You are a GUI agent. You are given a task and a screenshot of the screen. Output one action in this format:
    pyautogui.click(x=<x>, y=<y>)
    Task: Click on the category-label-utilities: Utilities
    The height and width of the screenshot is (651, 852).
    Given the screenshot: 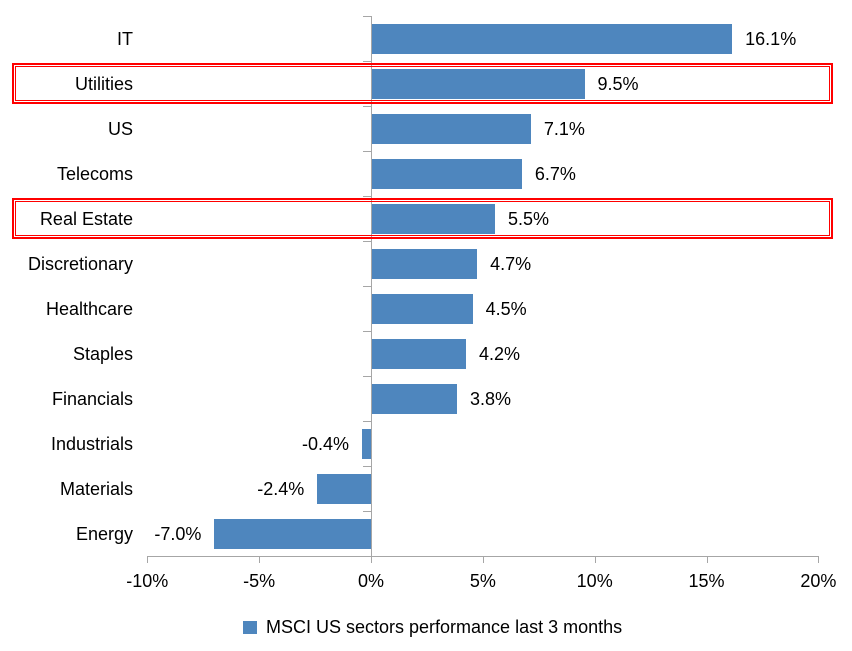 What is the action you would take?
    pyautogui.click(x=103, y=83)
    